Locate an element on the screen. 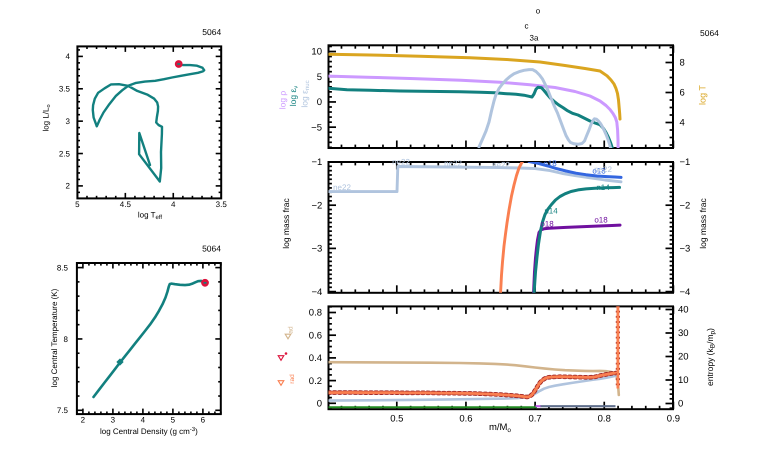  svg-text: log εν is located at coordinates (294, 96).